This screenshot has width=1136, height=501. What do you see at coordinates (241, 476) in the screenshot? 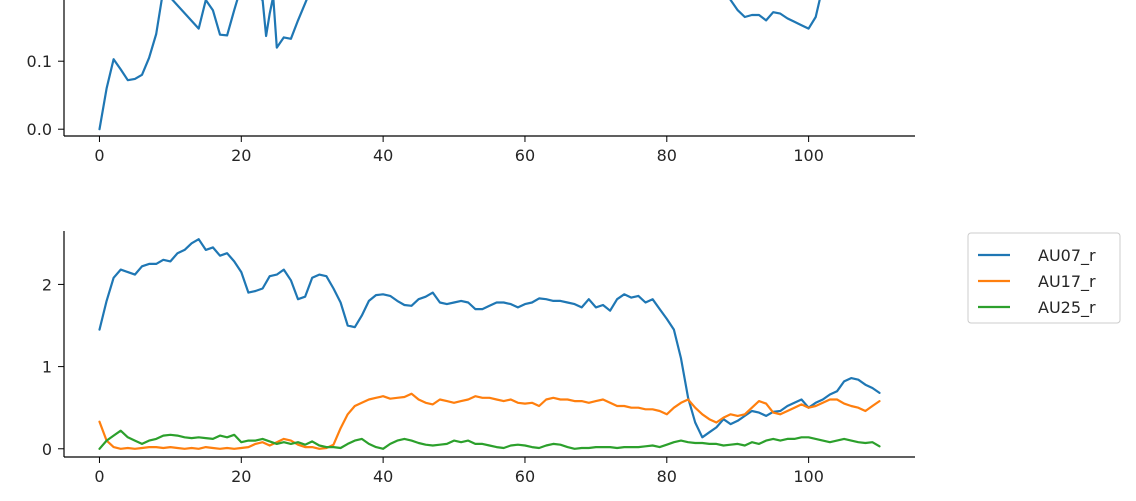
I see `bottom-xtick-label: 20` at bounding box center [241, 476].